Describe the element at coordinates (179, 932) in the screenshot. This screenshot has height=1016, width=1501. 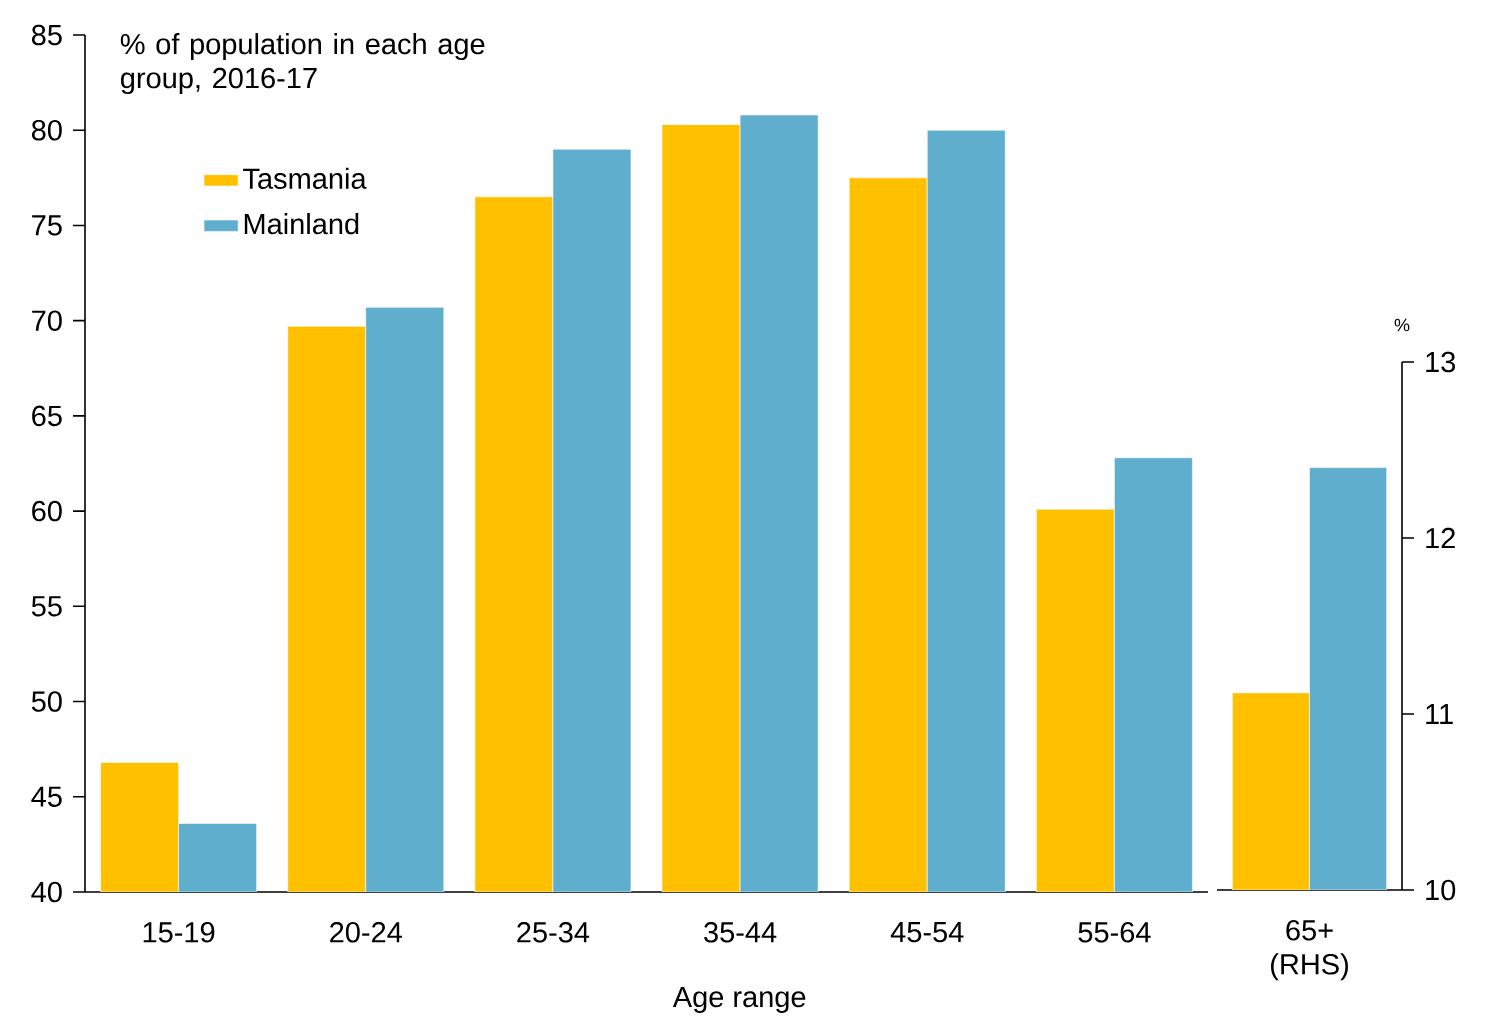
I see `x-tick-label: 15-19` at that location.